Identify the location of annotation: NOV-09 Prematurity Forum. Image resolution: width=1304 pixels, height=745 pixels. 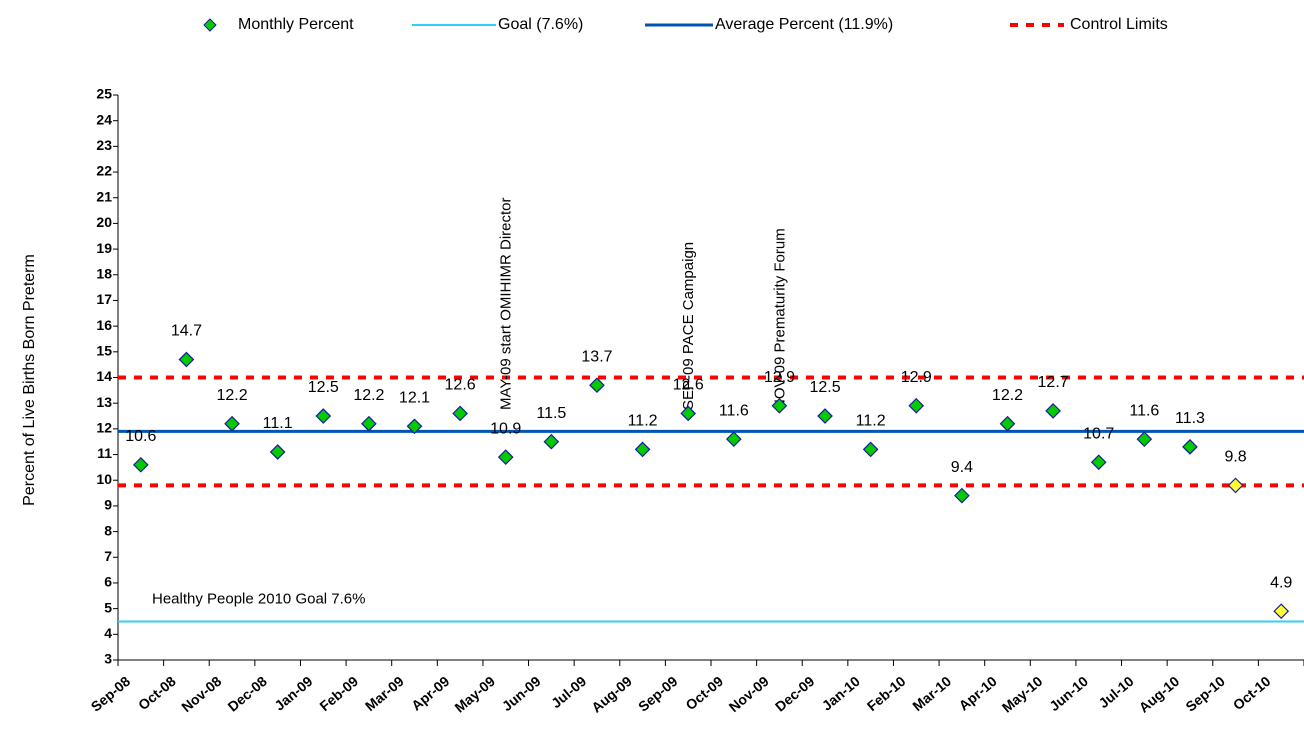
(779, 319).